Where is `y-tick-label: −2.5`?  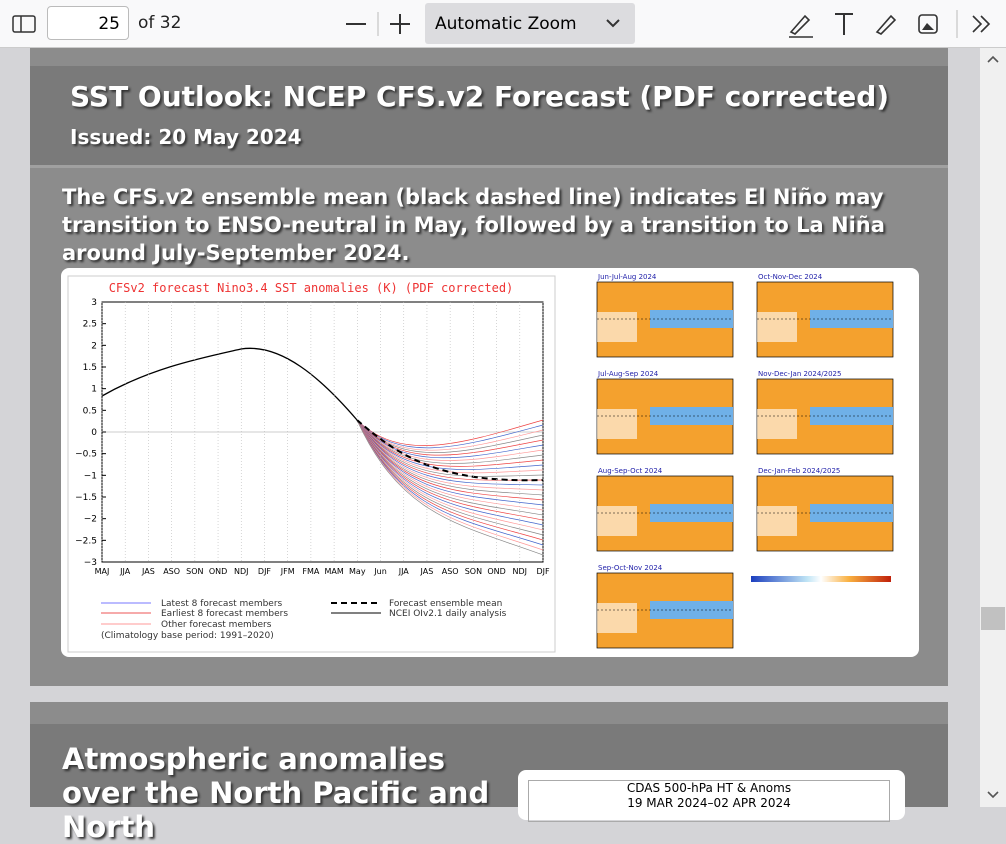 y-tick-label: −2.5 is located at coordinates (86, 541).